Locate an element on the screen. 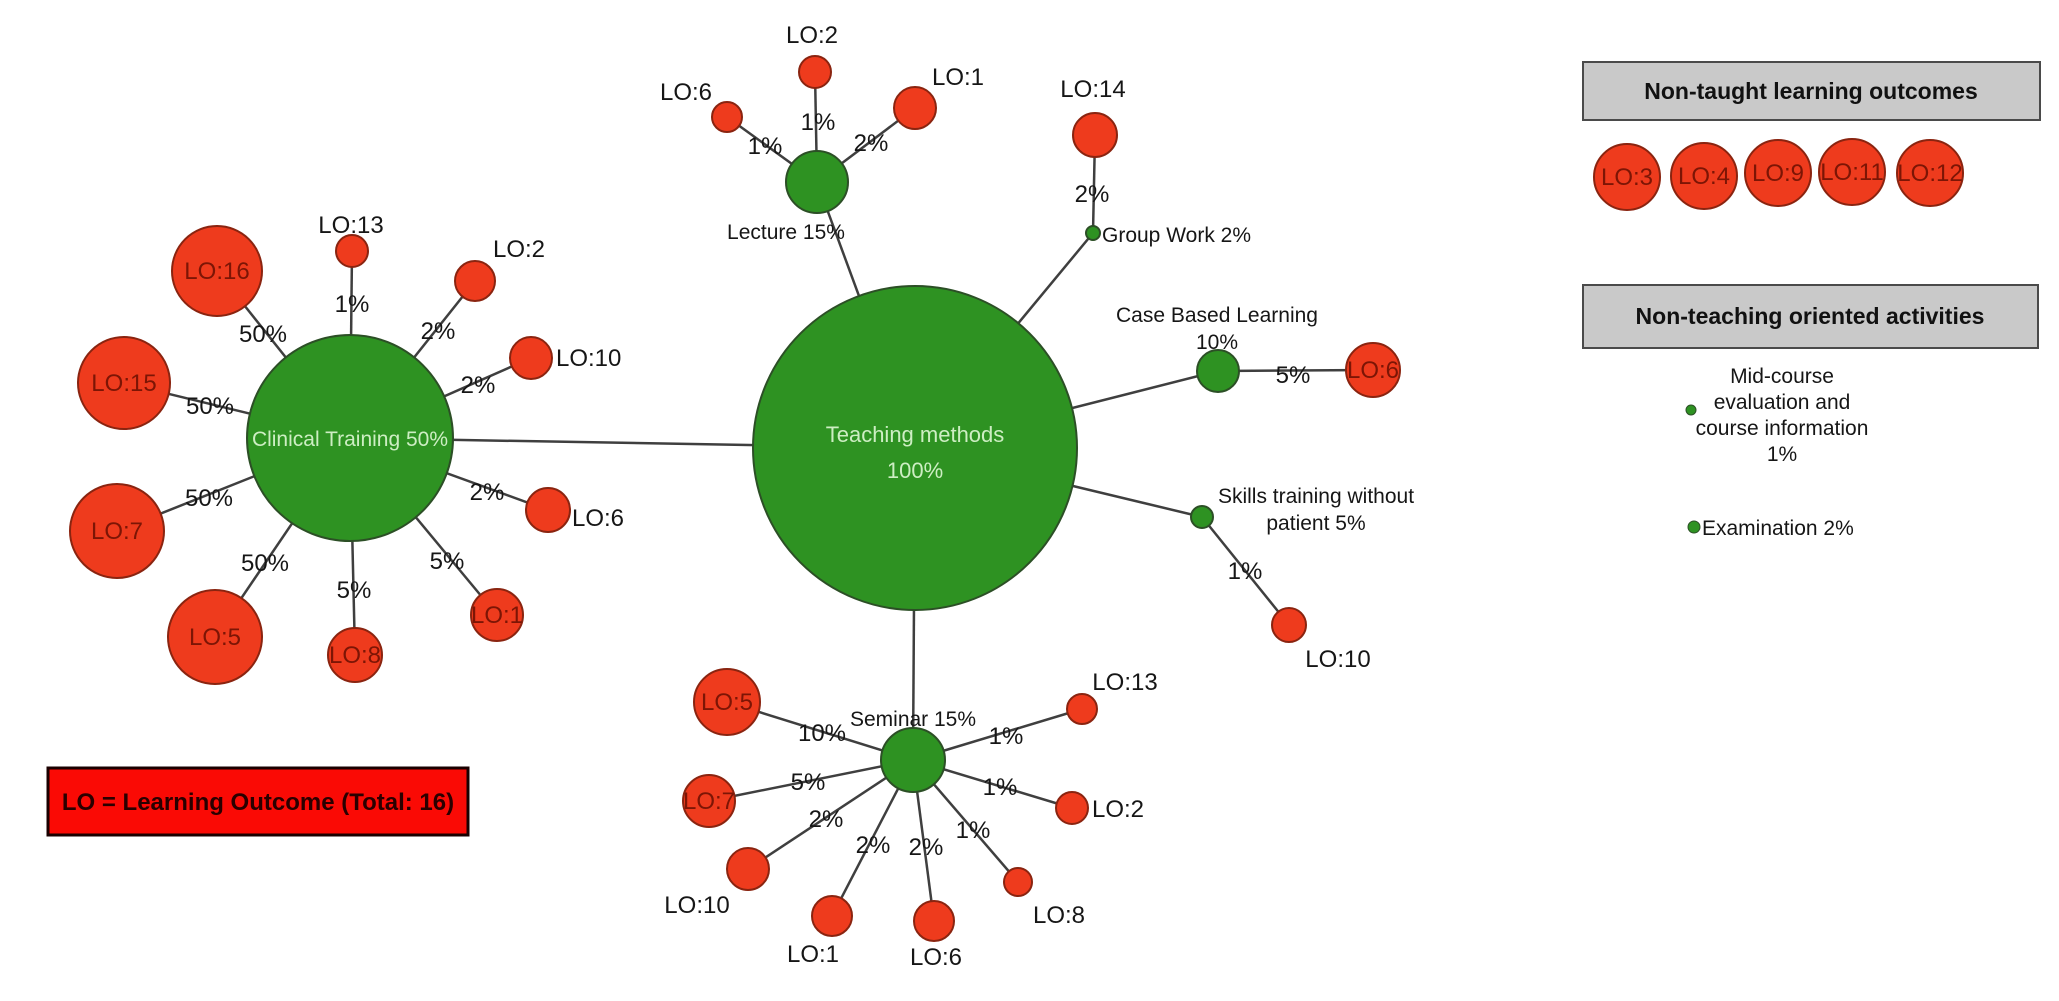  label-seminar-lo-13: LO:13 is located at coordinates (1124, 682).